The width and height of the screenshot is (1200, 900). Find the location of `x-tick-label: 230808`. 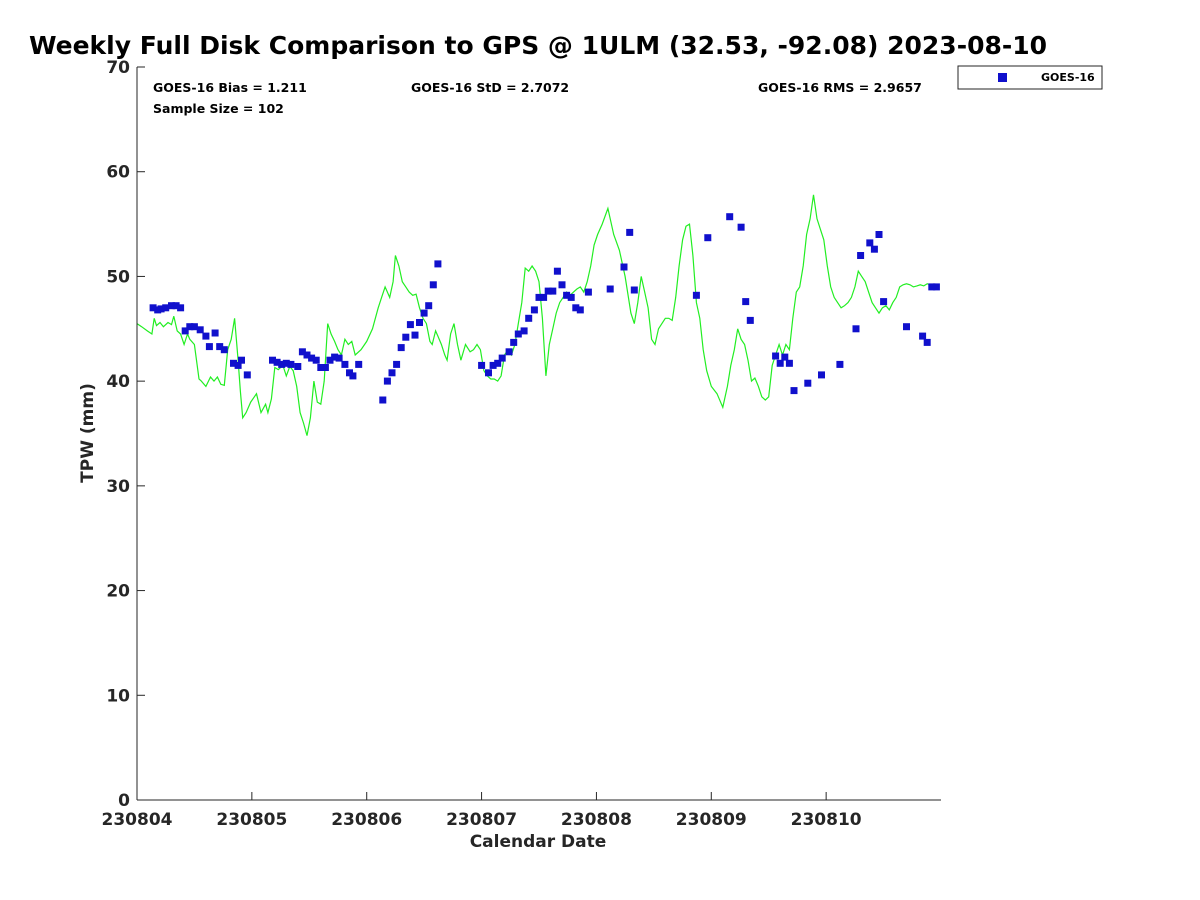

x-tick-label: 230808 is located at coordinates (596, 820).